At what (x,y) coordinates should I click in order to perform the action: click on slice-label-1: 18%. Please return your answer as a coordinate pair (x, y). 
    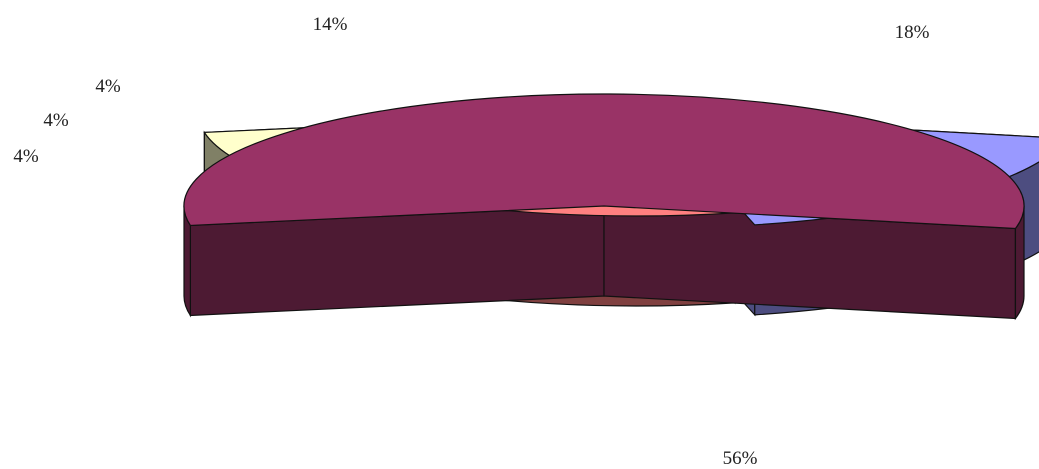
    Looking at the image, I should click on (912, 32).